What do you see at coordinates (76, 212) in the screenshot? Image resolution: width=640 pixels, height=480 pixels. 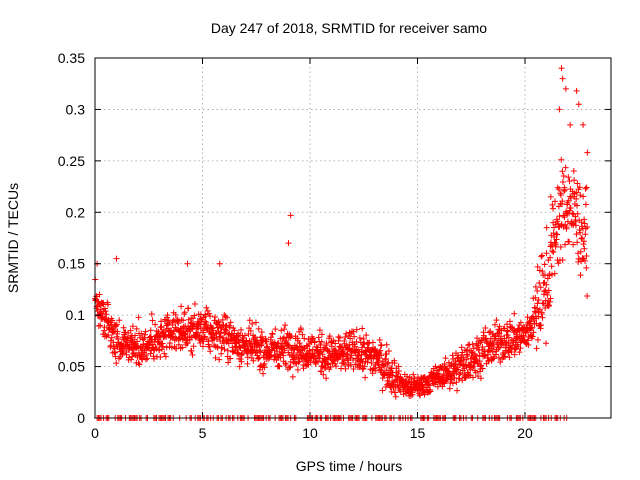 I see `y-tick-label: 0.2` at bounding box center [76, 212].